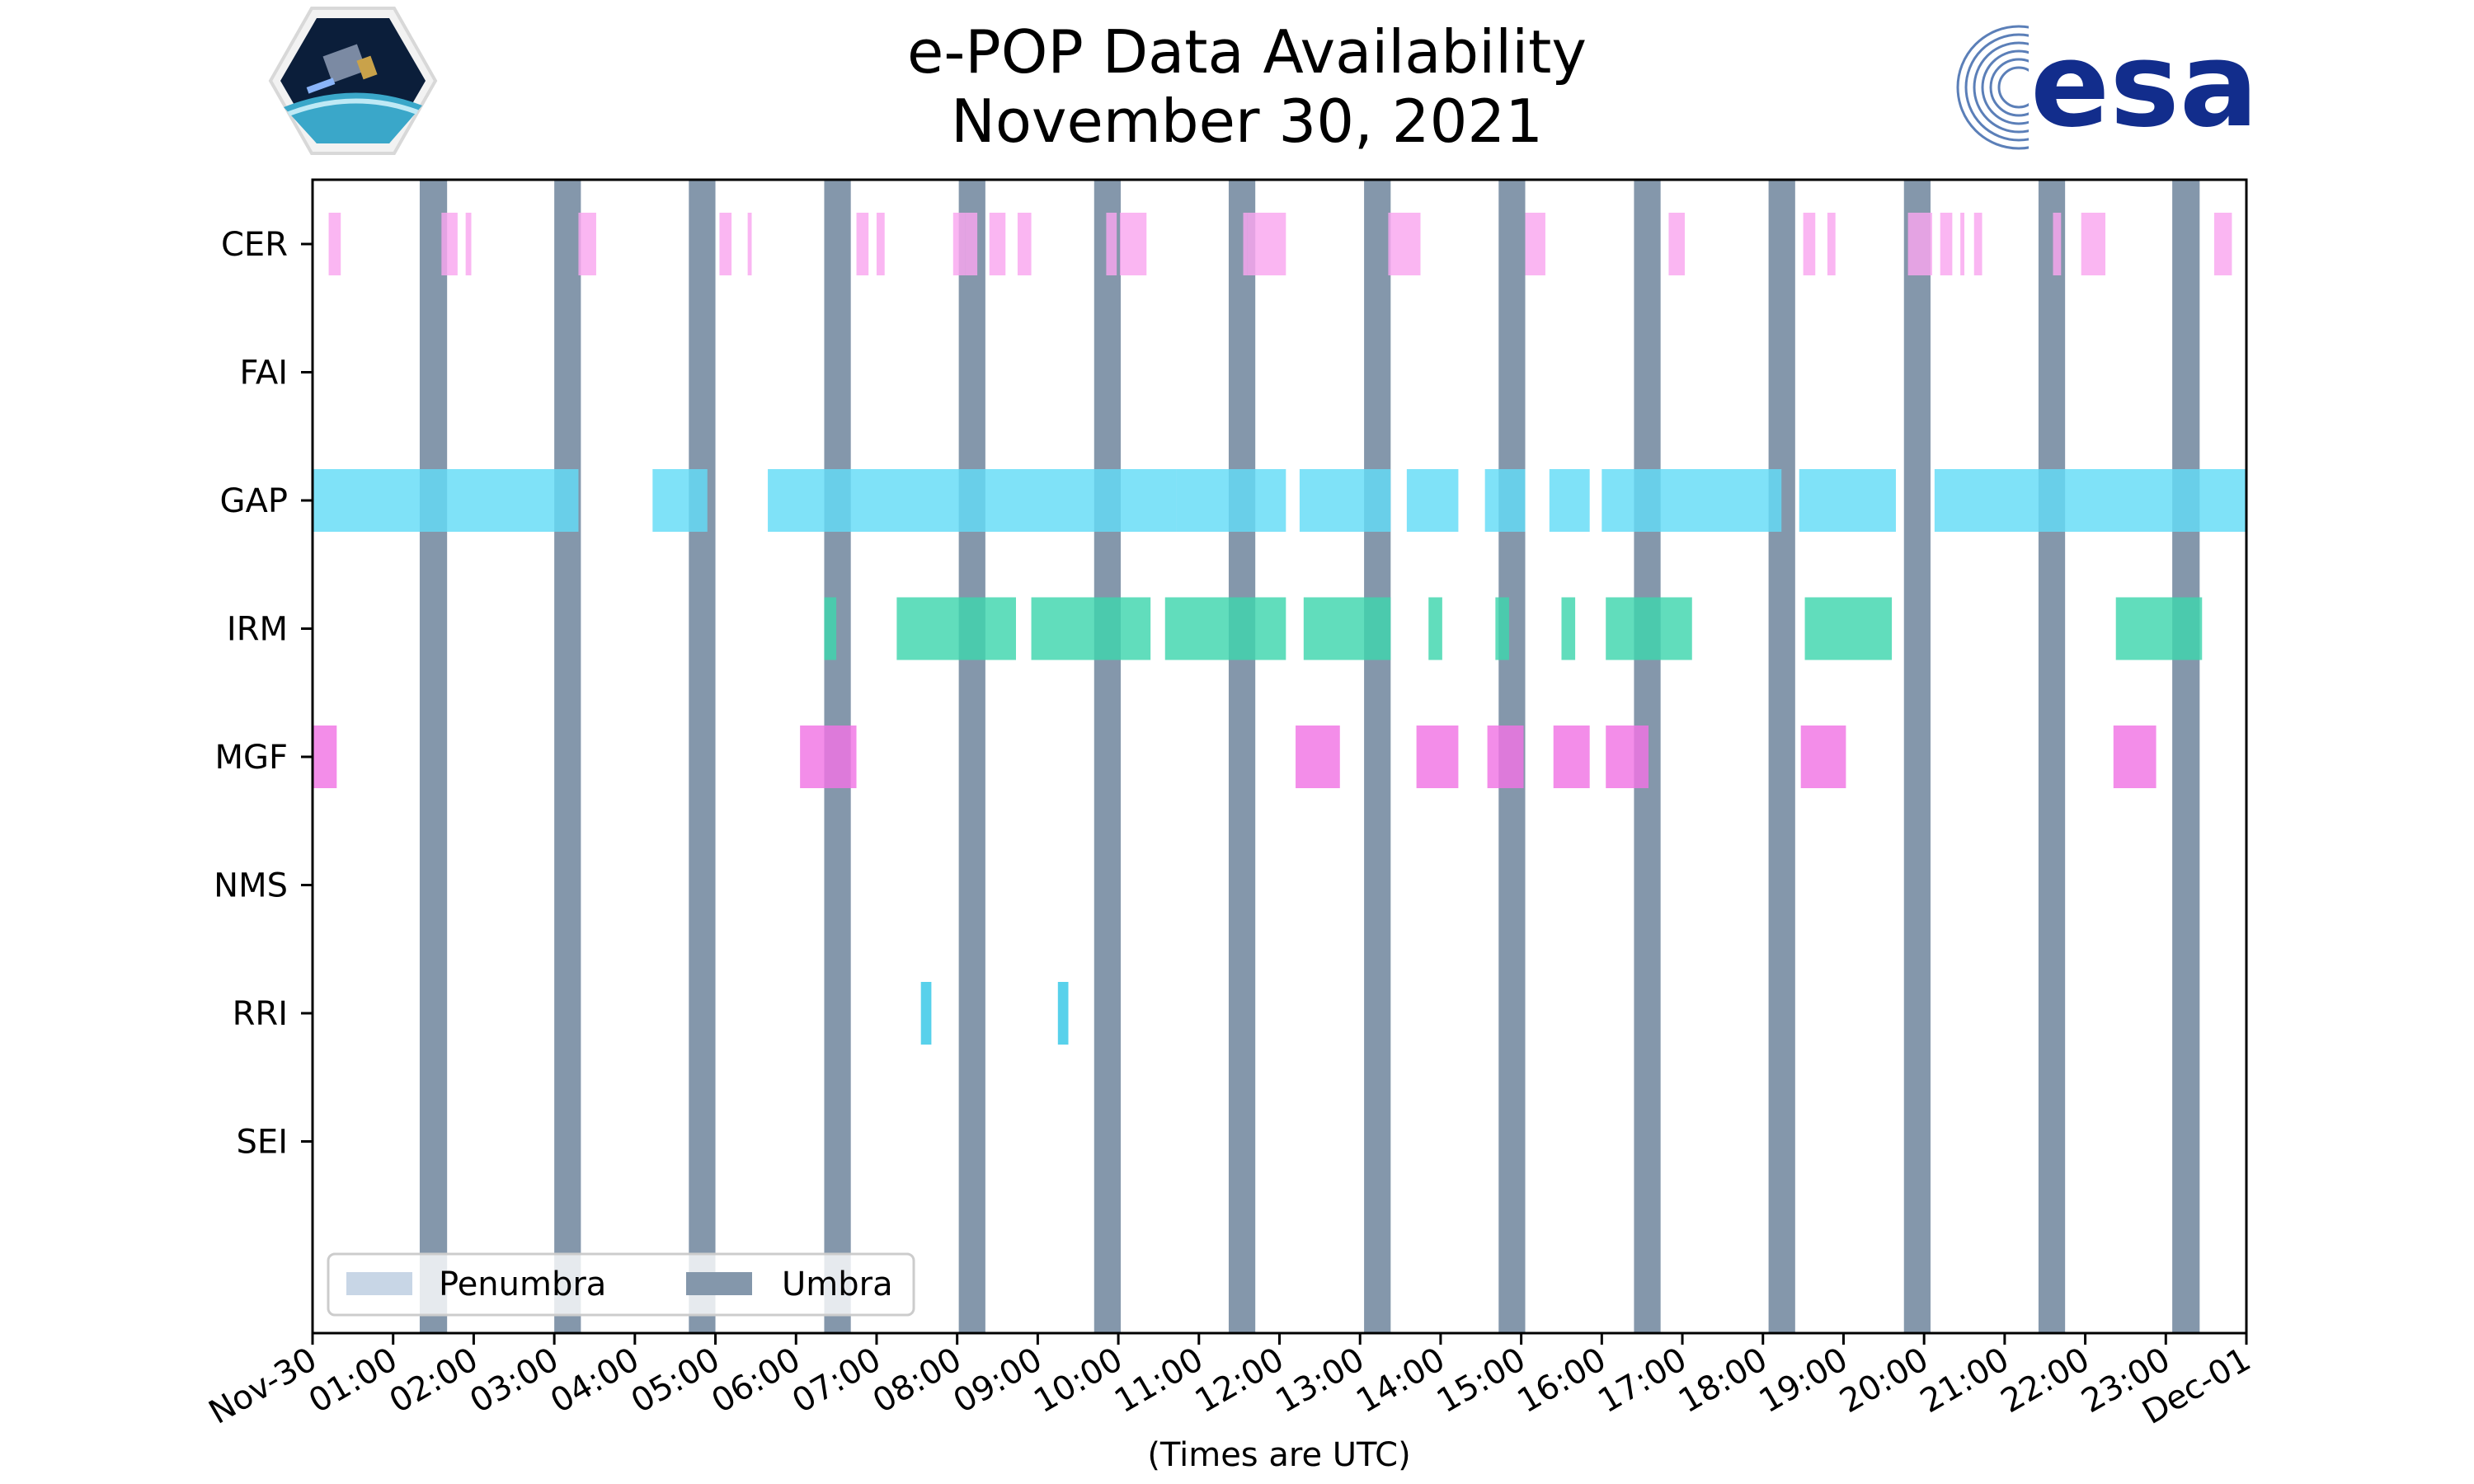  Describe the element at coordinates (514, 1381) in the screenshot. I see `xtick-label-3: 03:00` at that location.